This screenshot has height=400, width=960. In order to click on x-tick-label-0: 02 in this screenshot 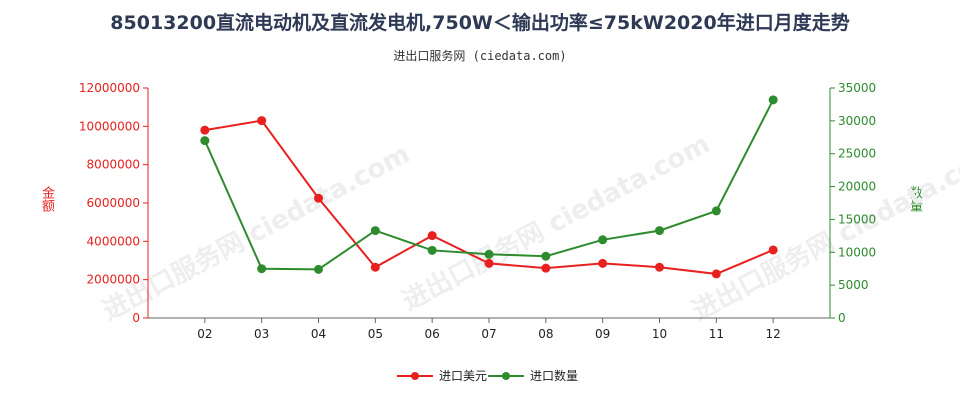, I will do `click(204, 334)`.